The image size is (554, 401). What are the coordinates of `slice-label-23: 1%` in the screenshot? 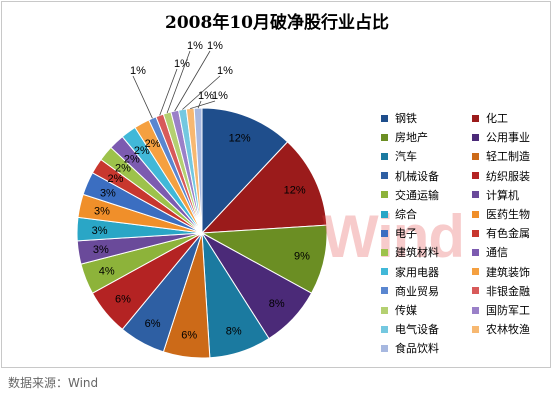 It's located at (225, 71).